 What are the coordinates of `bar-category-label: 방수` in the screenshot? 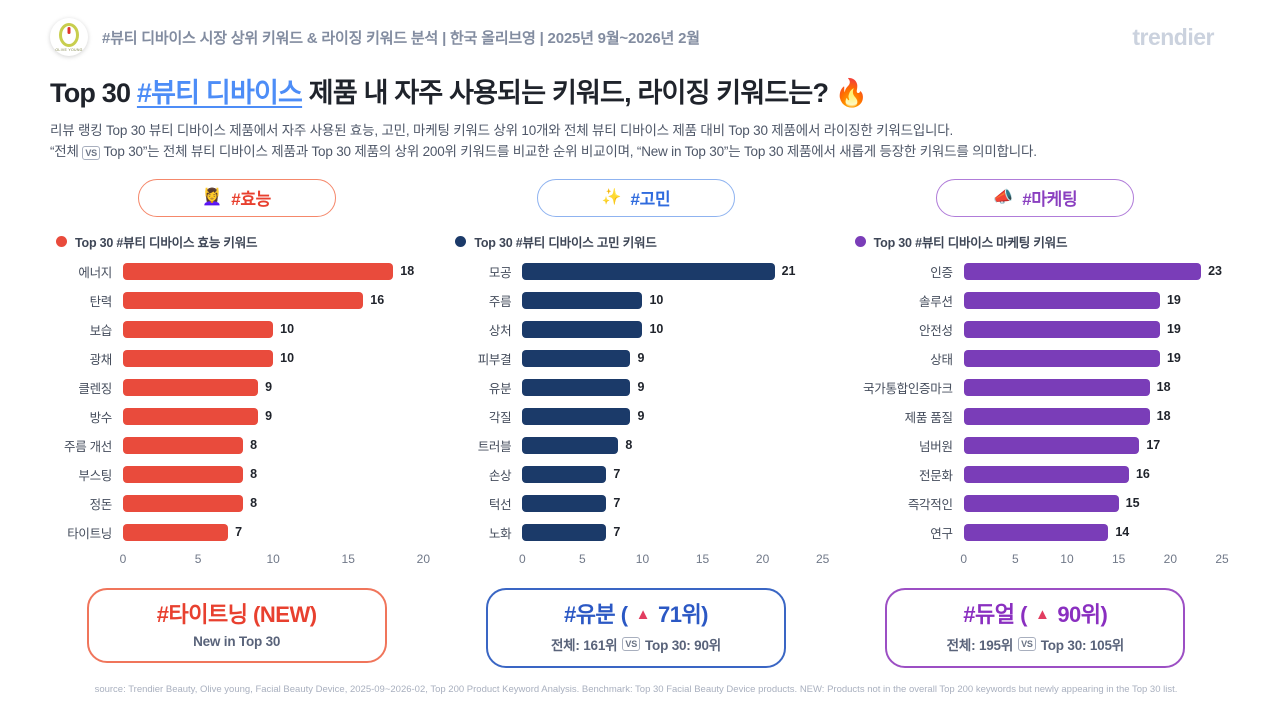 It's located at (101, 417).